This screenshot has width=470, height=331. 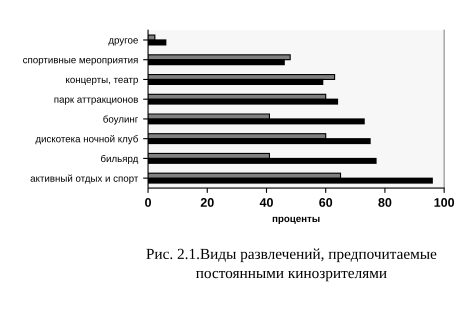 What do you see at coordinates (96, 101) in the screenshot?
I see `y-tick-label: парк аттракционов` at bounding box center [96, 101].